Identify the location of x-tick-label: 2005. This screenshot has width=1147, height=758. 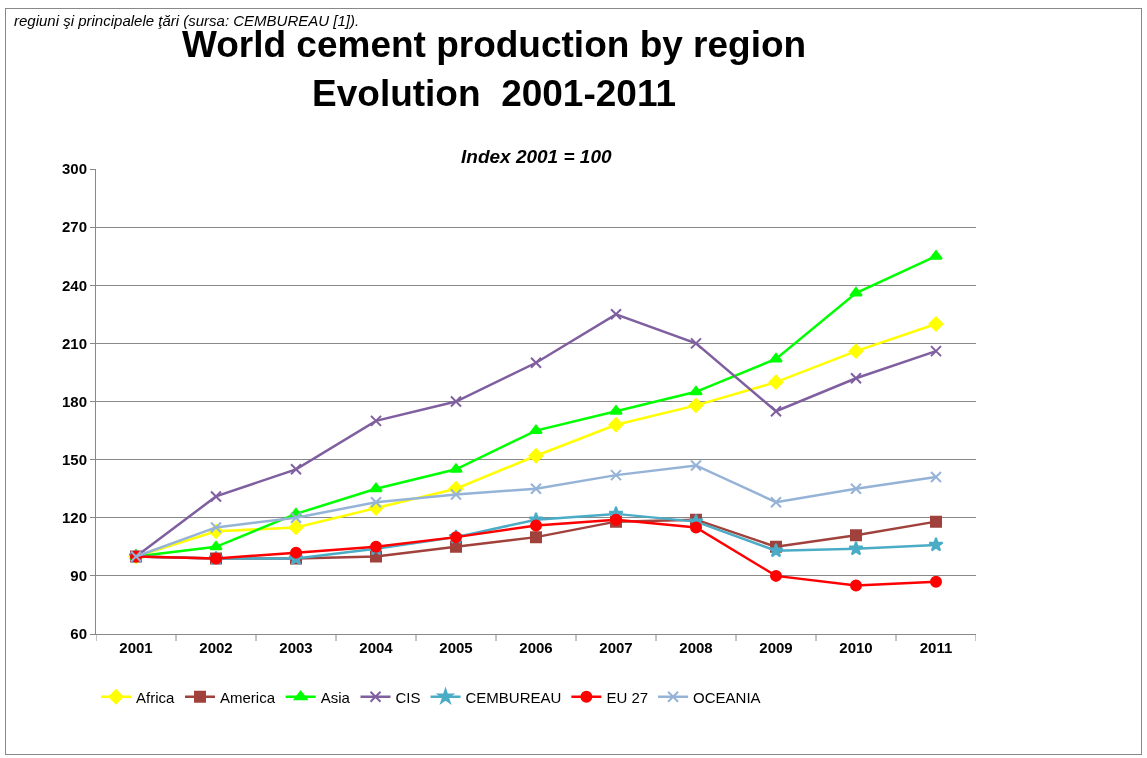
(456, 647).